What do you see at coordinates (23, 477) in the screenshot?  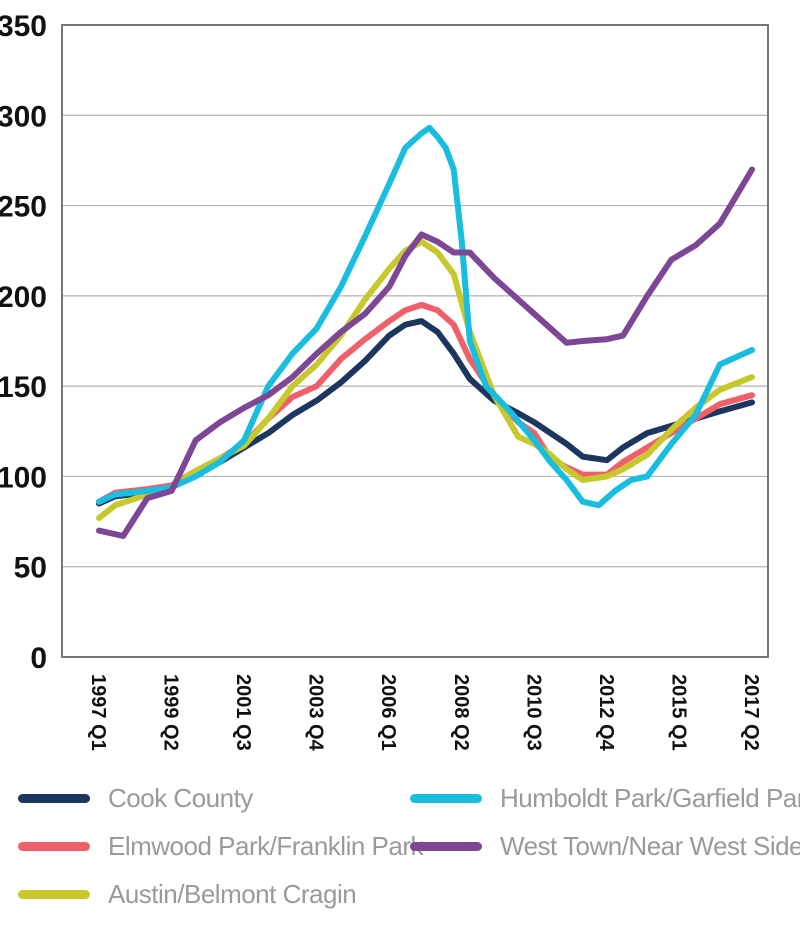 I see `y-tick-label: 100` at bounding box center [23, 477].